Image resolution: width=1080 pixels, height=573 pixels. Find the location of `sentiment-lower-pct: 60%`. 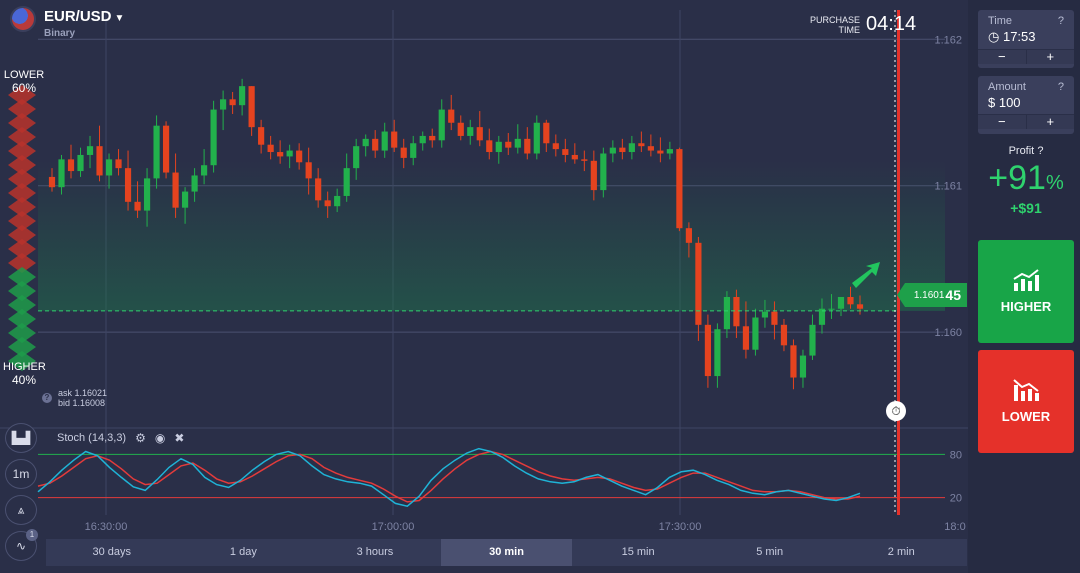

sentiment-lower-pct: 60% is located at coordinates (24, 88).